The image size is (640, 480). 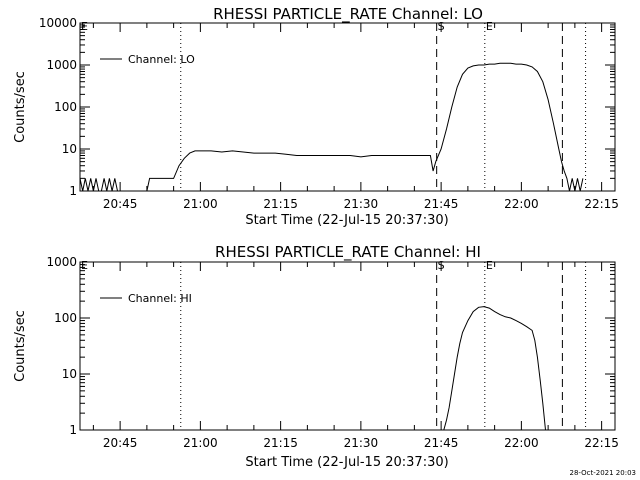 What do you see at coordinates (161, 59) in the screenshot?
I see `legend-label: Channel: LO` at bounding box center [161, 59].